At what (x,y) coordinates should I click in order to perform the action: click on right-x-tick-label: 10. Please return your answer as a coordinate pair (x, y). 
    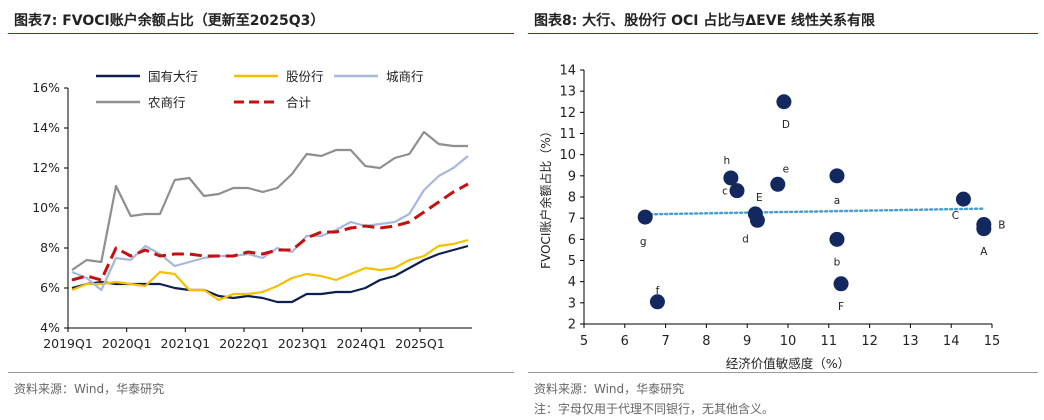
    Looking at the image, I should click on (788, 341).